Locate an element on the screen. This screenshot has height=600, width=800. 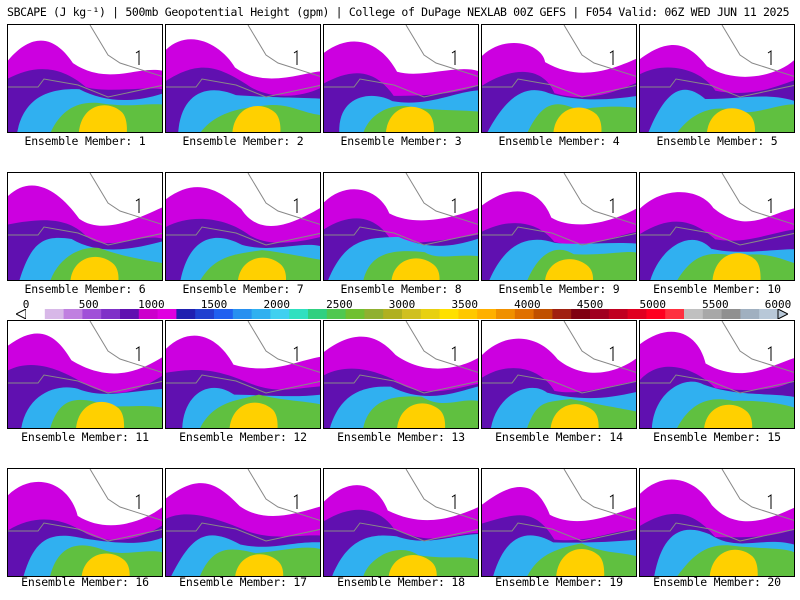
ensemble-member-label: Ensemble Member: 9 is located at coordinates (559, 289).